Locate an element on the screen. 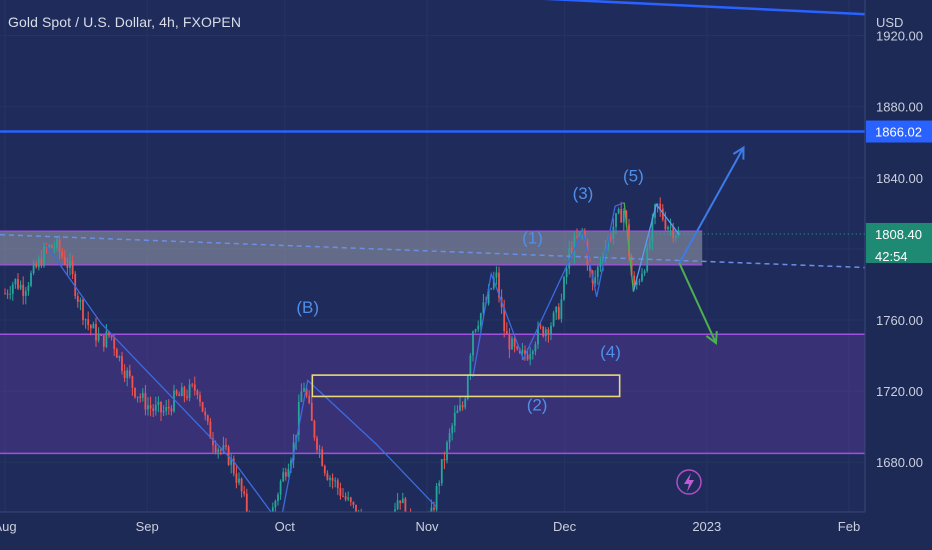 Image resolution: width=932 pixels, height=550 pixels. chart-title: Gold Spot / U.S. Dollar, 4h, FXOPEN is located at coordinates (125, 22).